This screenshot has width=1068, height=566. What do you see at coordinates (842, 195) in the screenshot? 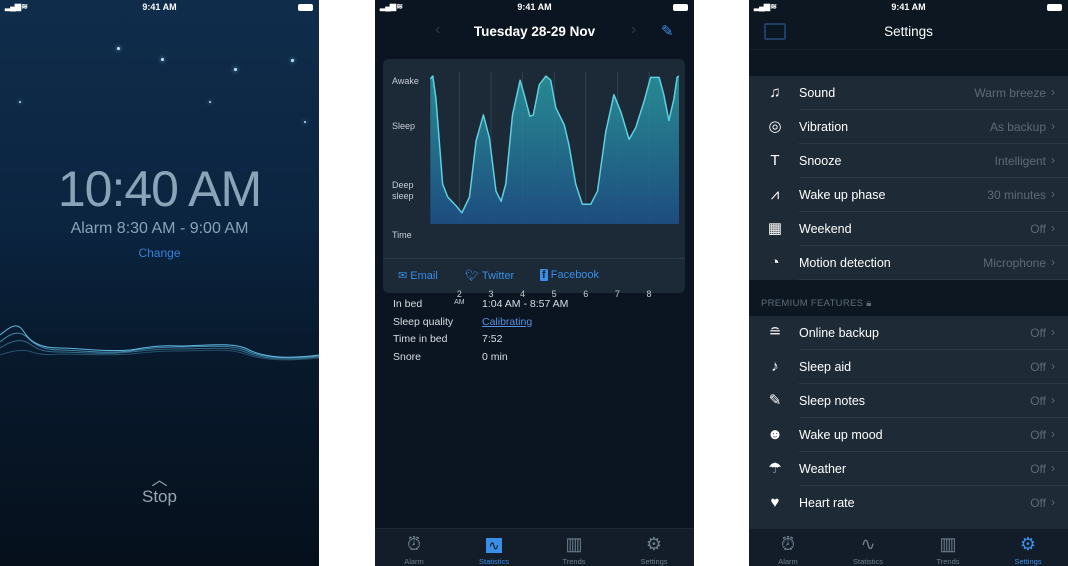
I see `row-label: Wake up phase` at bounding box center [842, 195].